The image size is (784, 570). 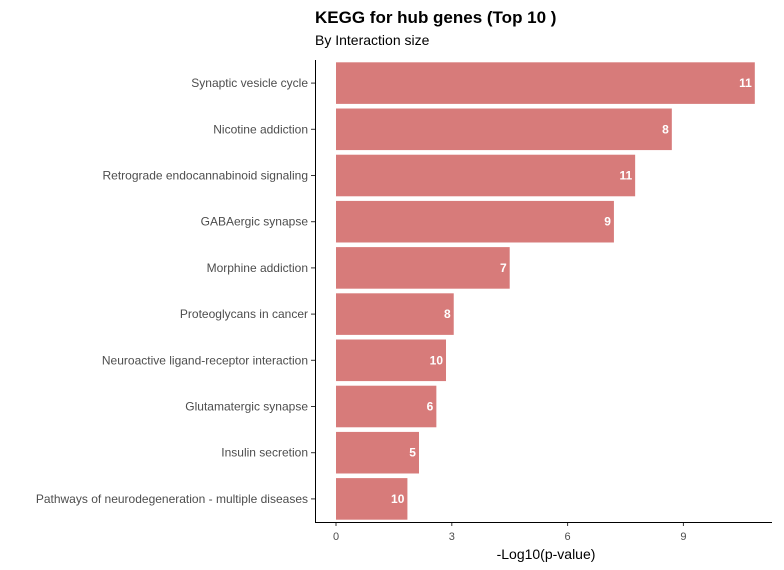 What do you see at coordinates (260, 129) in the screenshot?
I see `category-label: Nicotine addiction` at bounding box center [260, 129].